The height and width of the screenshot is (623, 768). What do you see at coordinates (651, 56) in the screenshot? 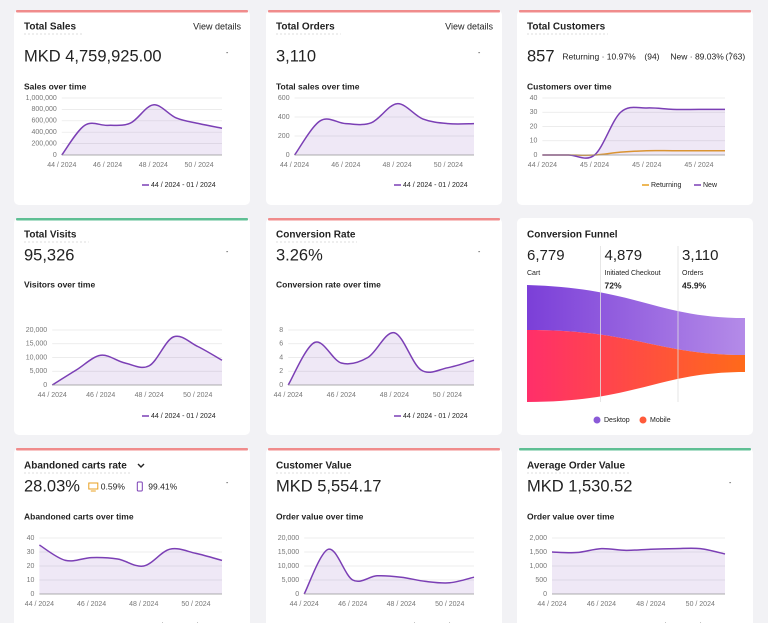
I see `header-stat: (94)` at bounding box center [651, 56].